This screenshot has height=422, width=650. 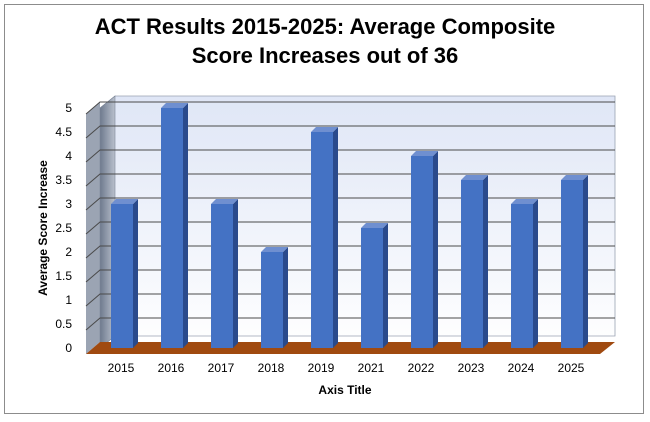 I want to click on x-tick-label: 2015, so click(x=121, y=368).